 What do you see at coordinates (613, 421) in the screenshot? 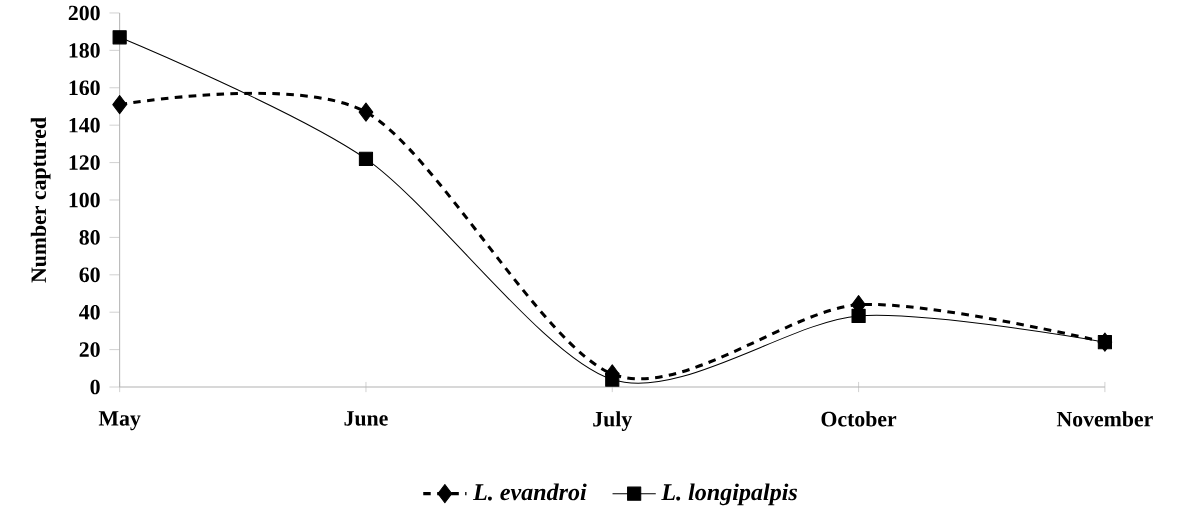
I see `x-tick-label: July` at bounding box center [613, 421].